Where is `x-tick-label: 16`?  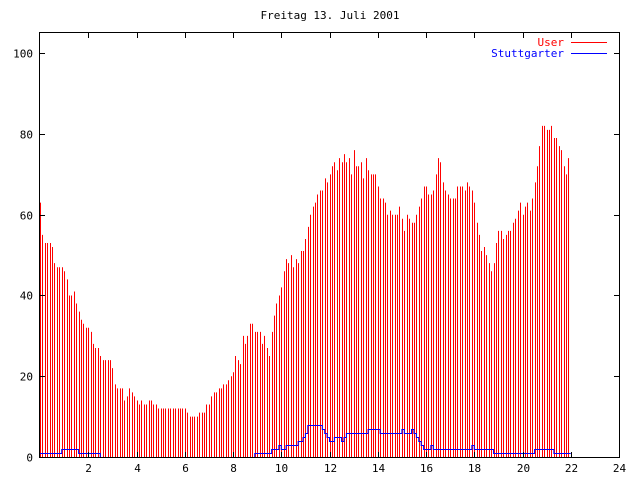 x-tick-label: 16 is located at coordinates (426, 468).